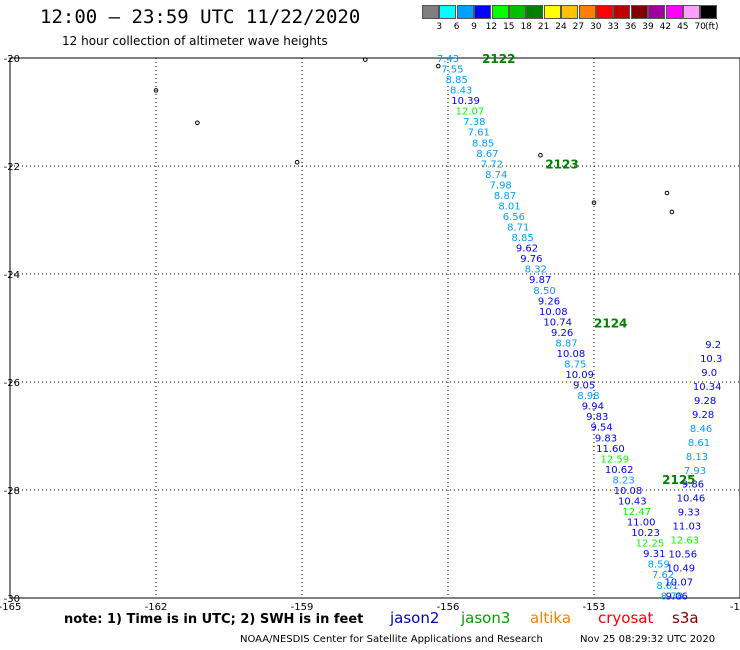 Image resolution: width=740 pixels, height=650 pixels. I want to click on wave-height-label: 7.43, so click(448, 59).